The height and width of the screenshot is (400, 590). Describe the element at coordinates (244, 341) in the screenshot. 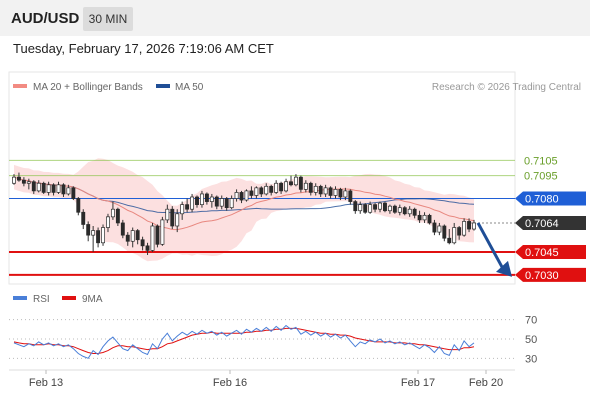

I see `rsi-lines` at that location.